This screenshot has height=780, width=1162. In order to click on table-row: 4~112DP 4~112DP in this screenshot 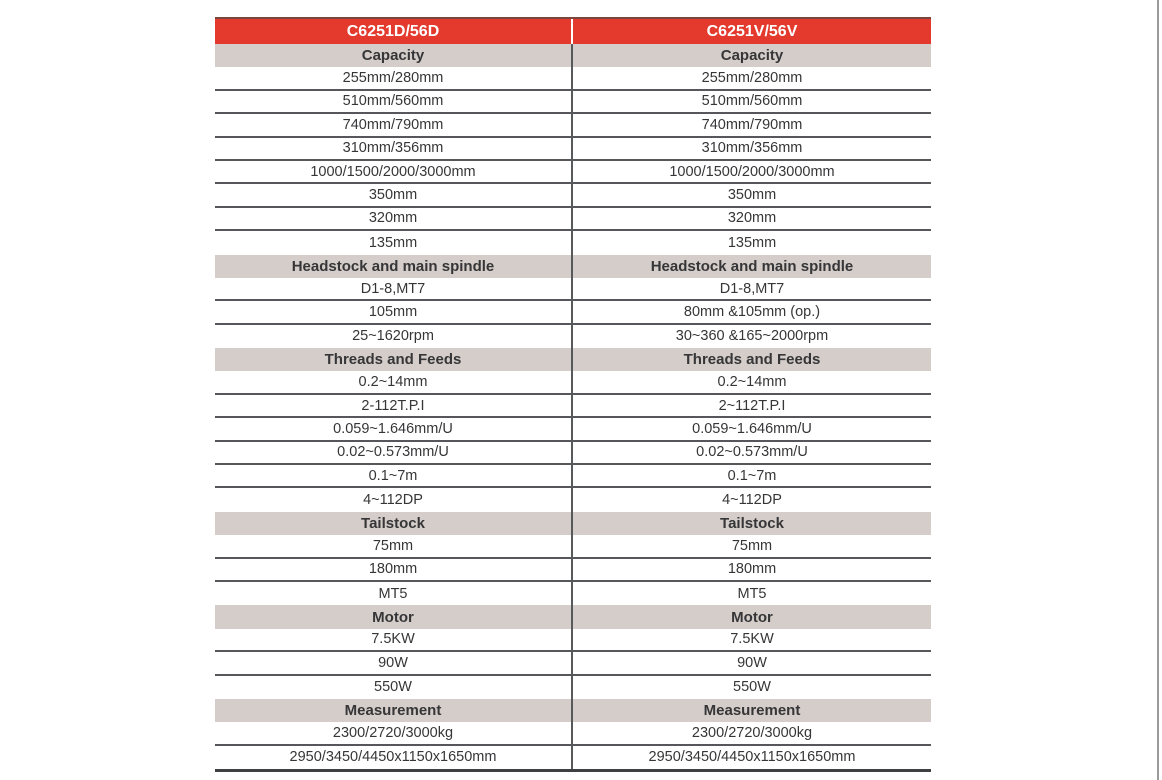, I will do `click(573, 500)`.